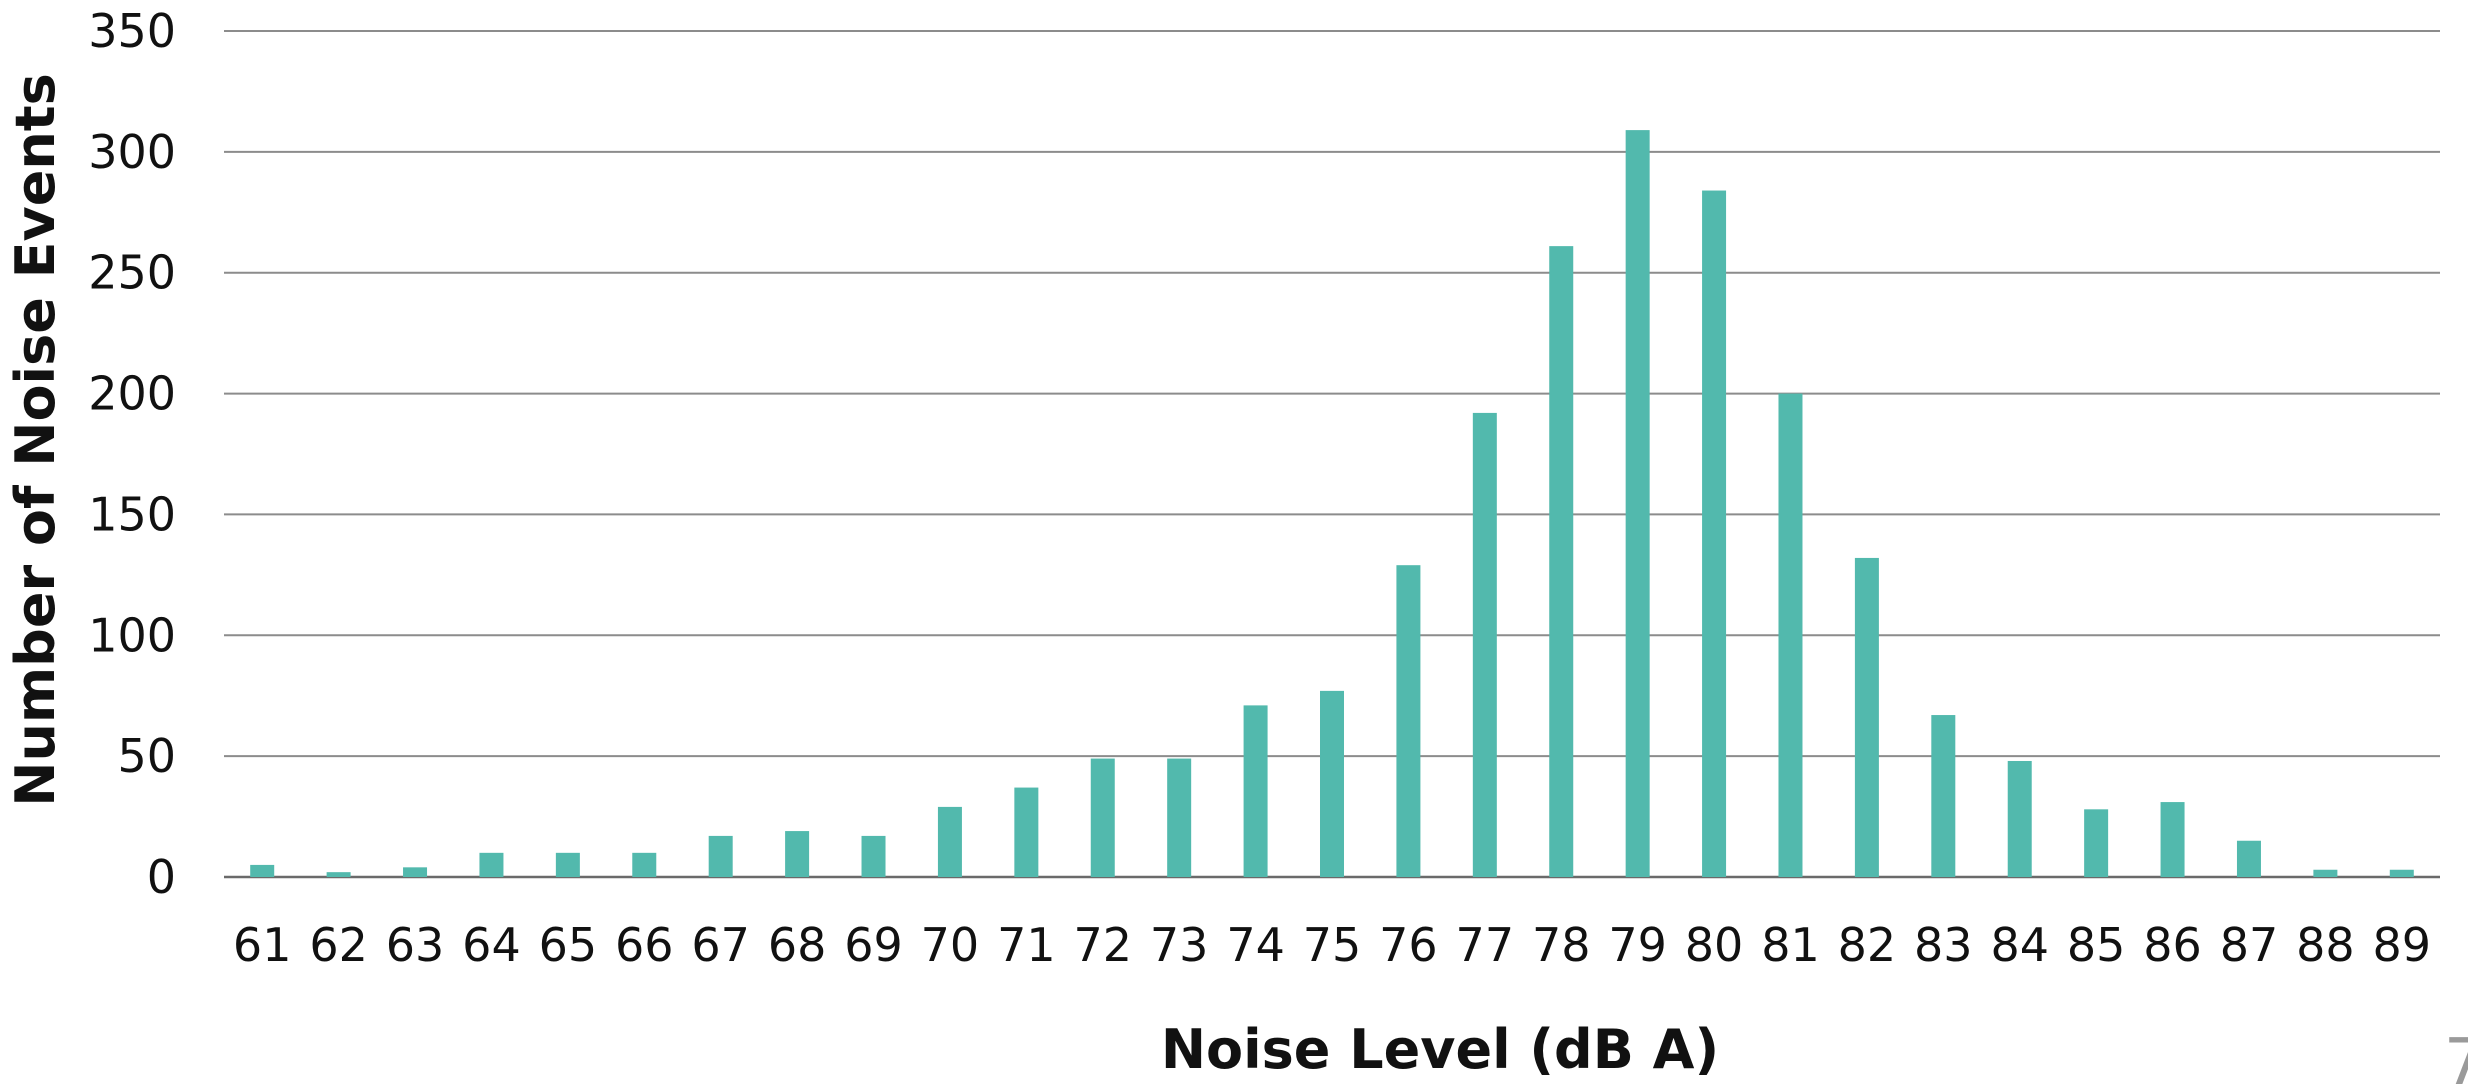 This screenshot has width=2468, height=1084. What do you see at coordinates (2096, 945) in the screenshot?
I see `x-tick-label: 85` at bounding box center [2096, 945].